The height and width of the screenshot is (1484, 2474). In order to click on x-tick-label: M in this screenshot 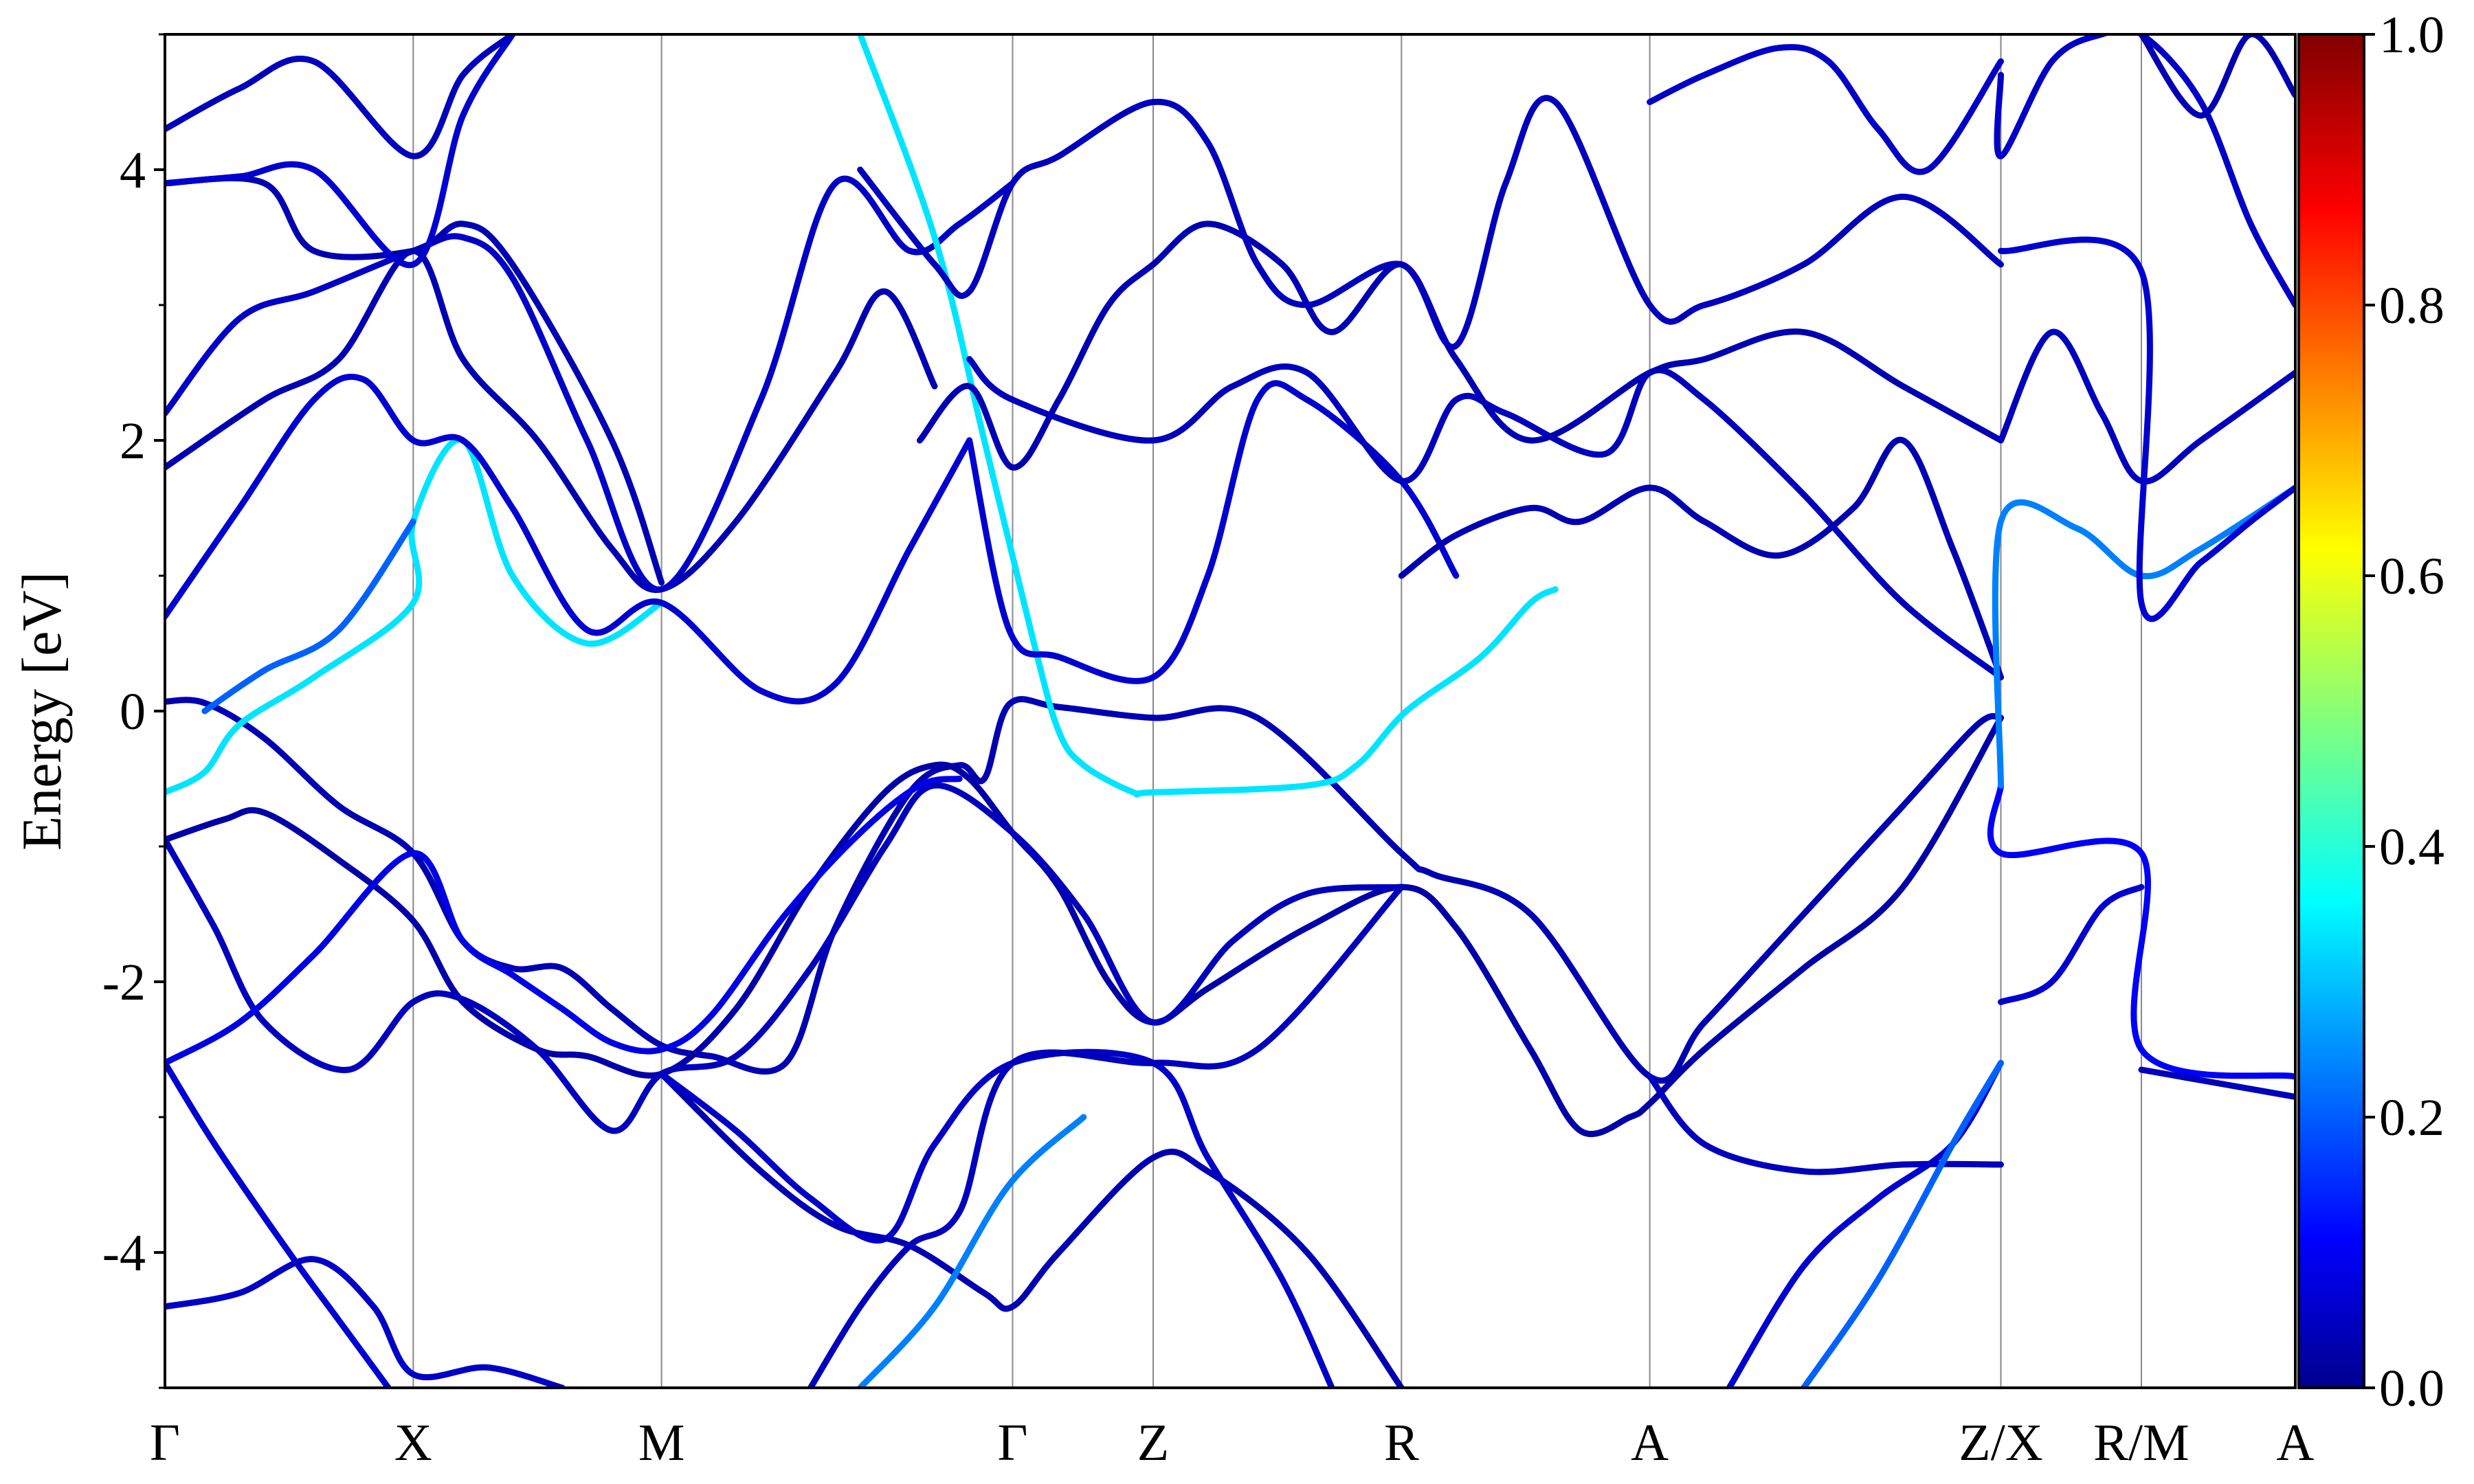, I will do `click(661, 1443)`.